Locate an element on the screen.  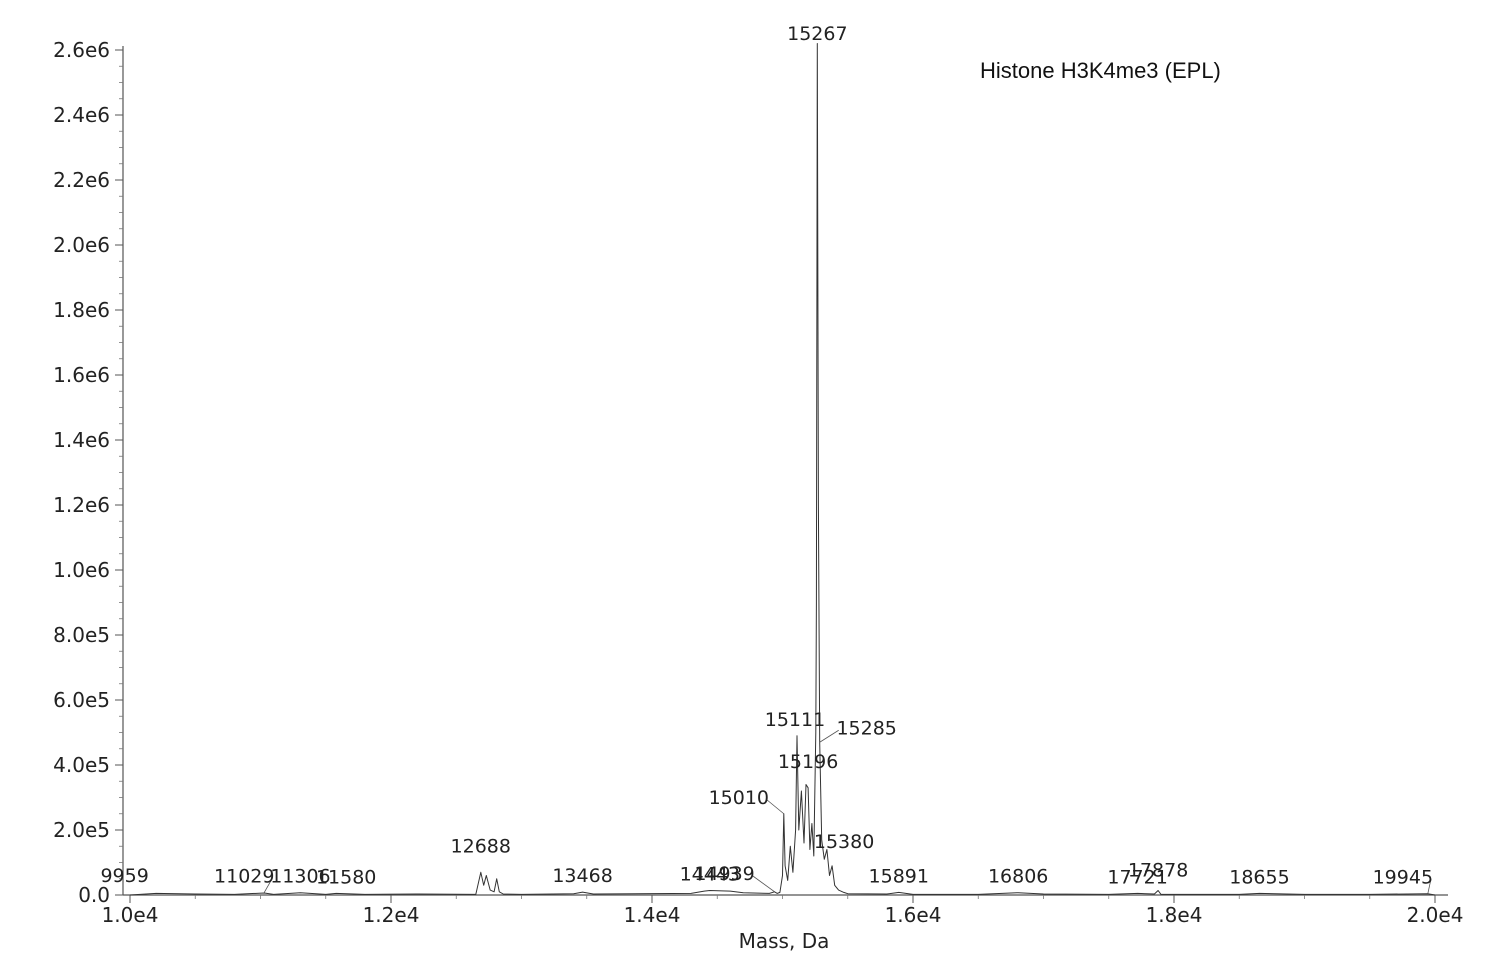
x-tick-label: 1.8e4 is located at coordinates (1174, 915).